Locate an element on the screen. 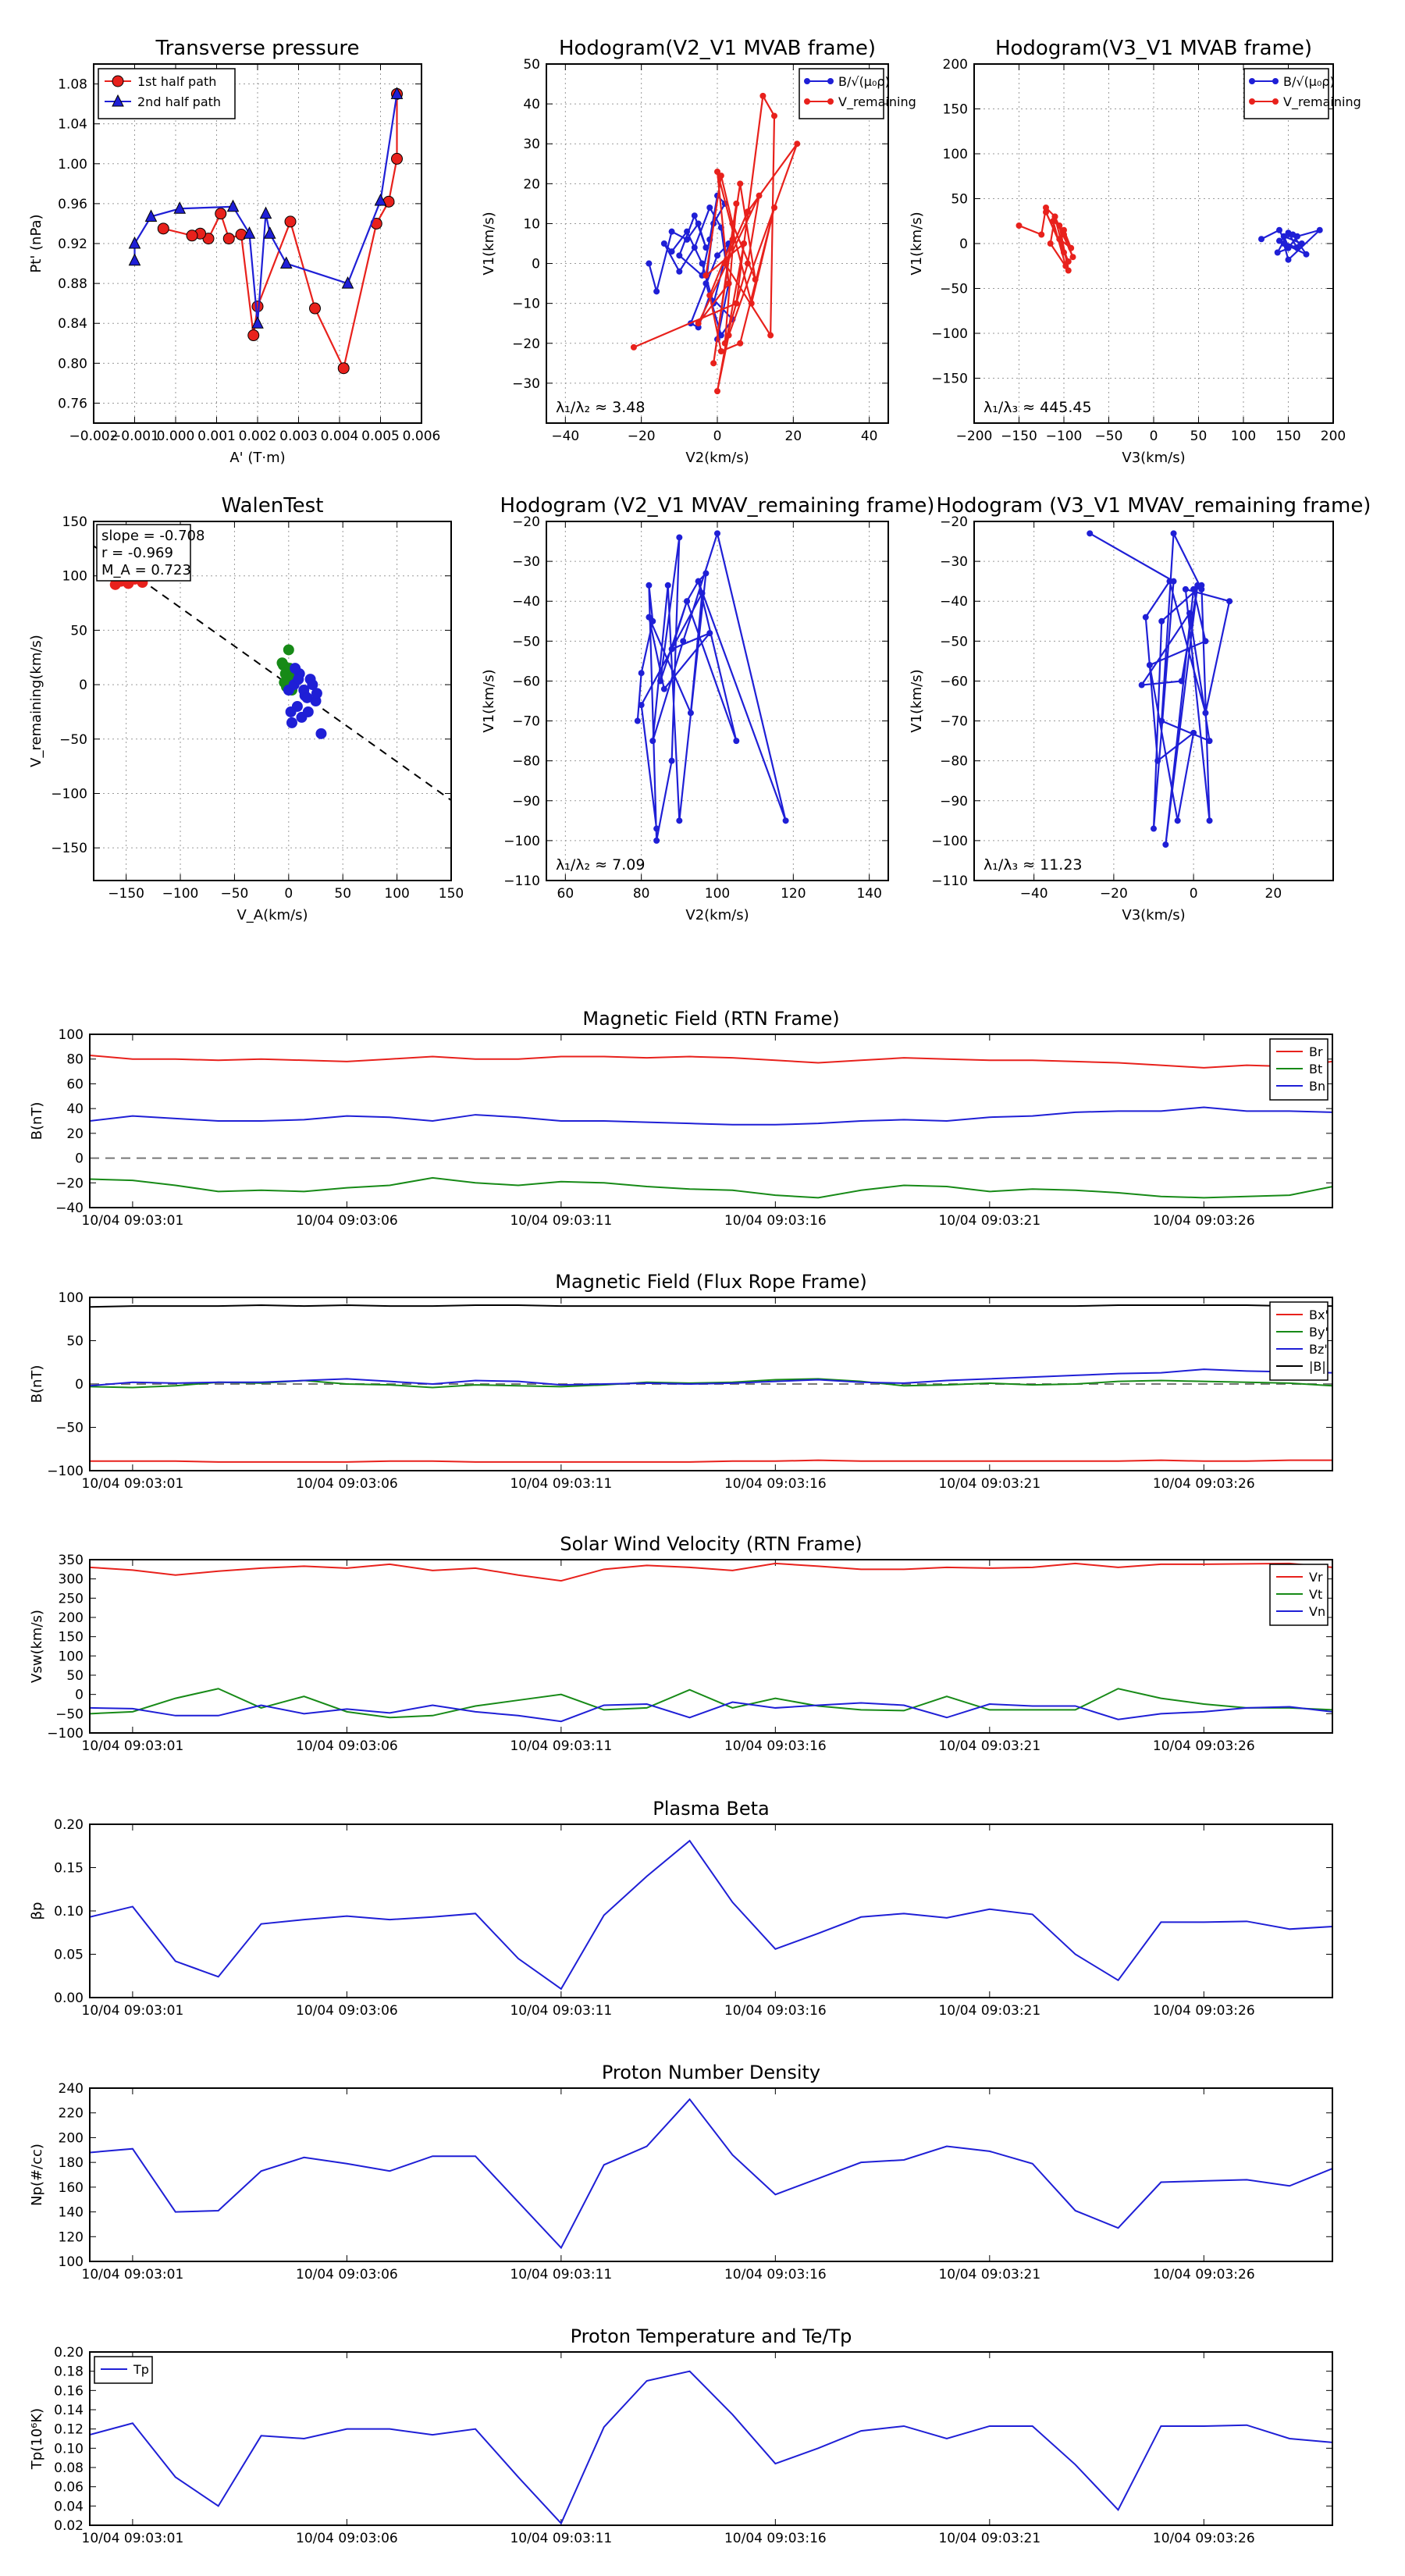 This screenshot has width=1405, height=2576. plot-area is located at coordinates (711, 2173).